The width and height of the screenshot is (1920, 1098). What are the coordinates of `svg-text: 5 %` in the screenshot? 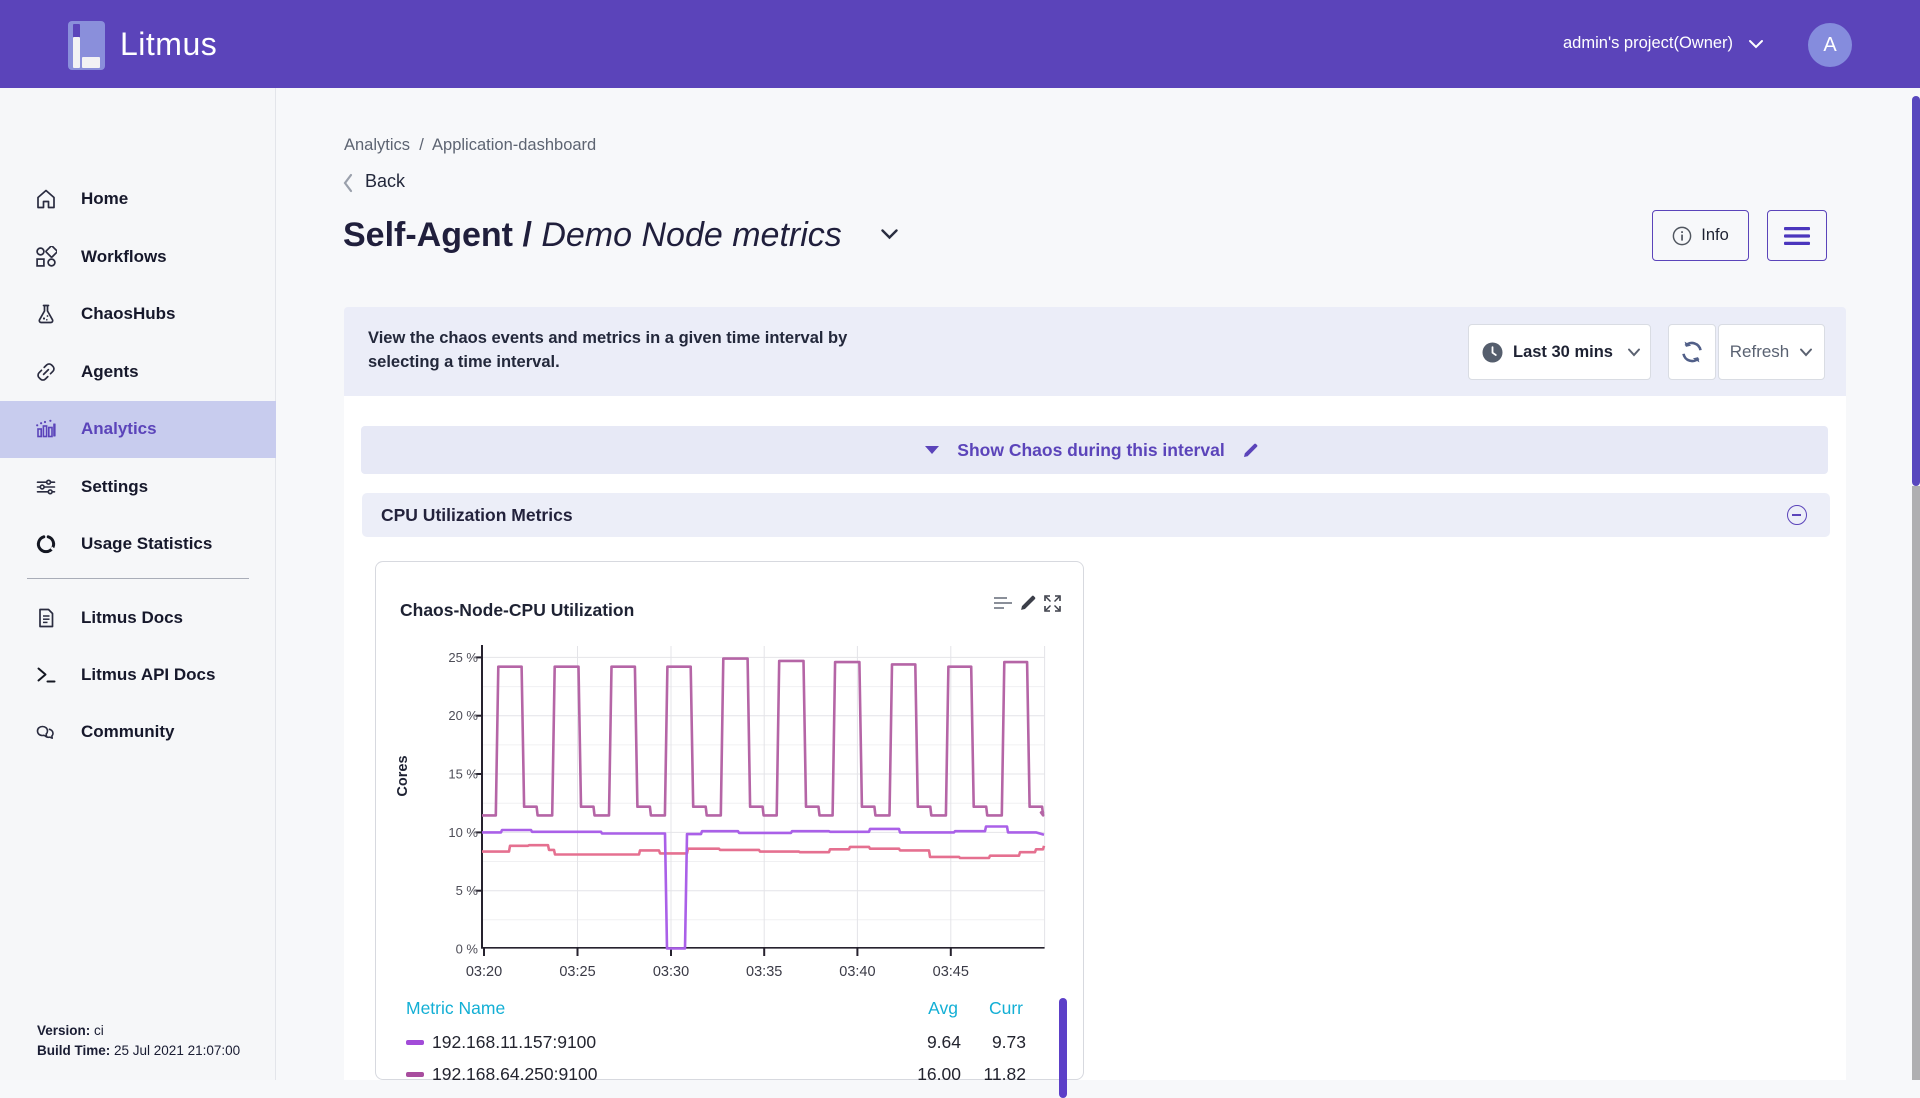 It's located at (467, 890).